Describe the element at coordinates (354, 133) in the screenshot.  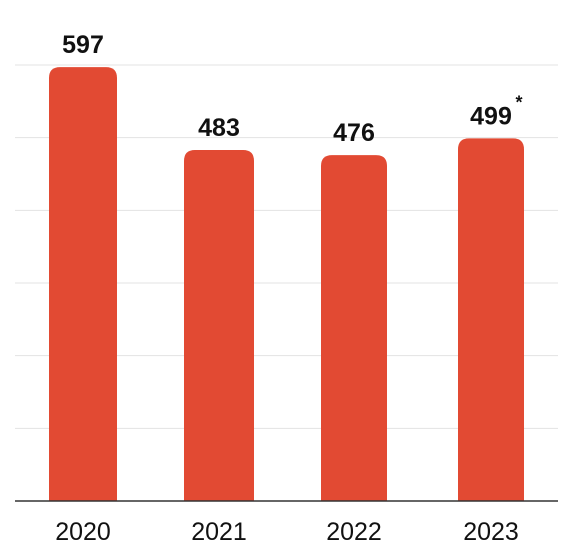
I see `data-label-2022: 476` at that location.